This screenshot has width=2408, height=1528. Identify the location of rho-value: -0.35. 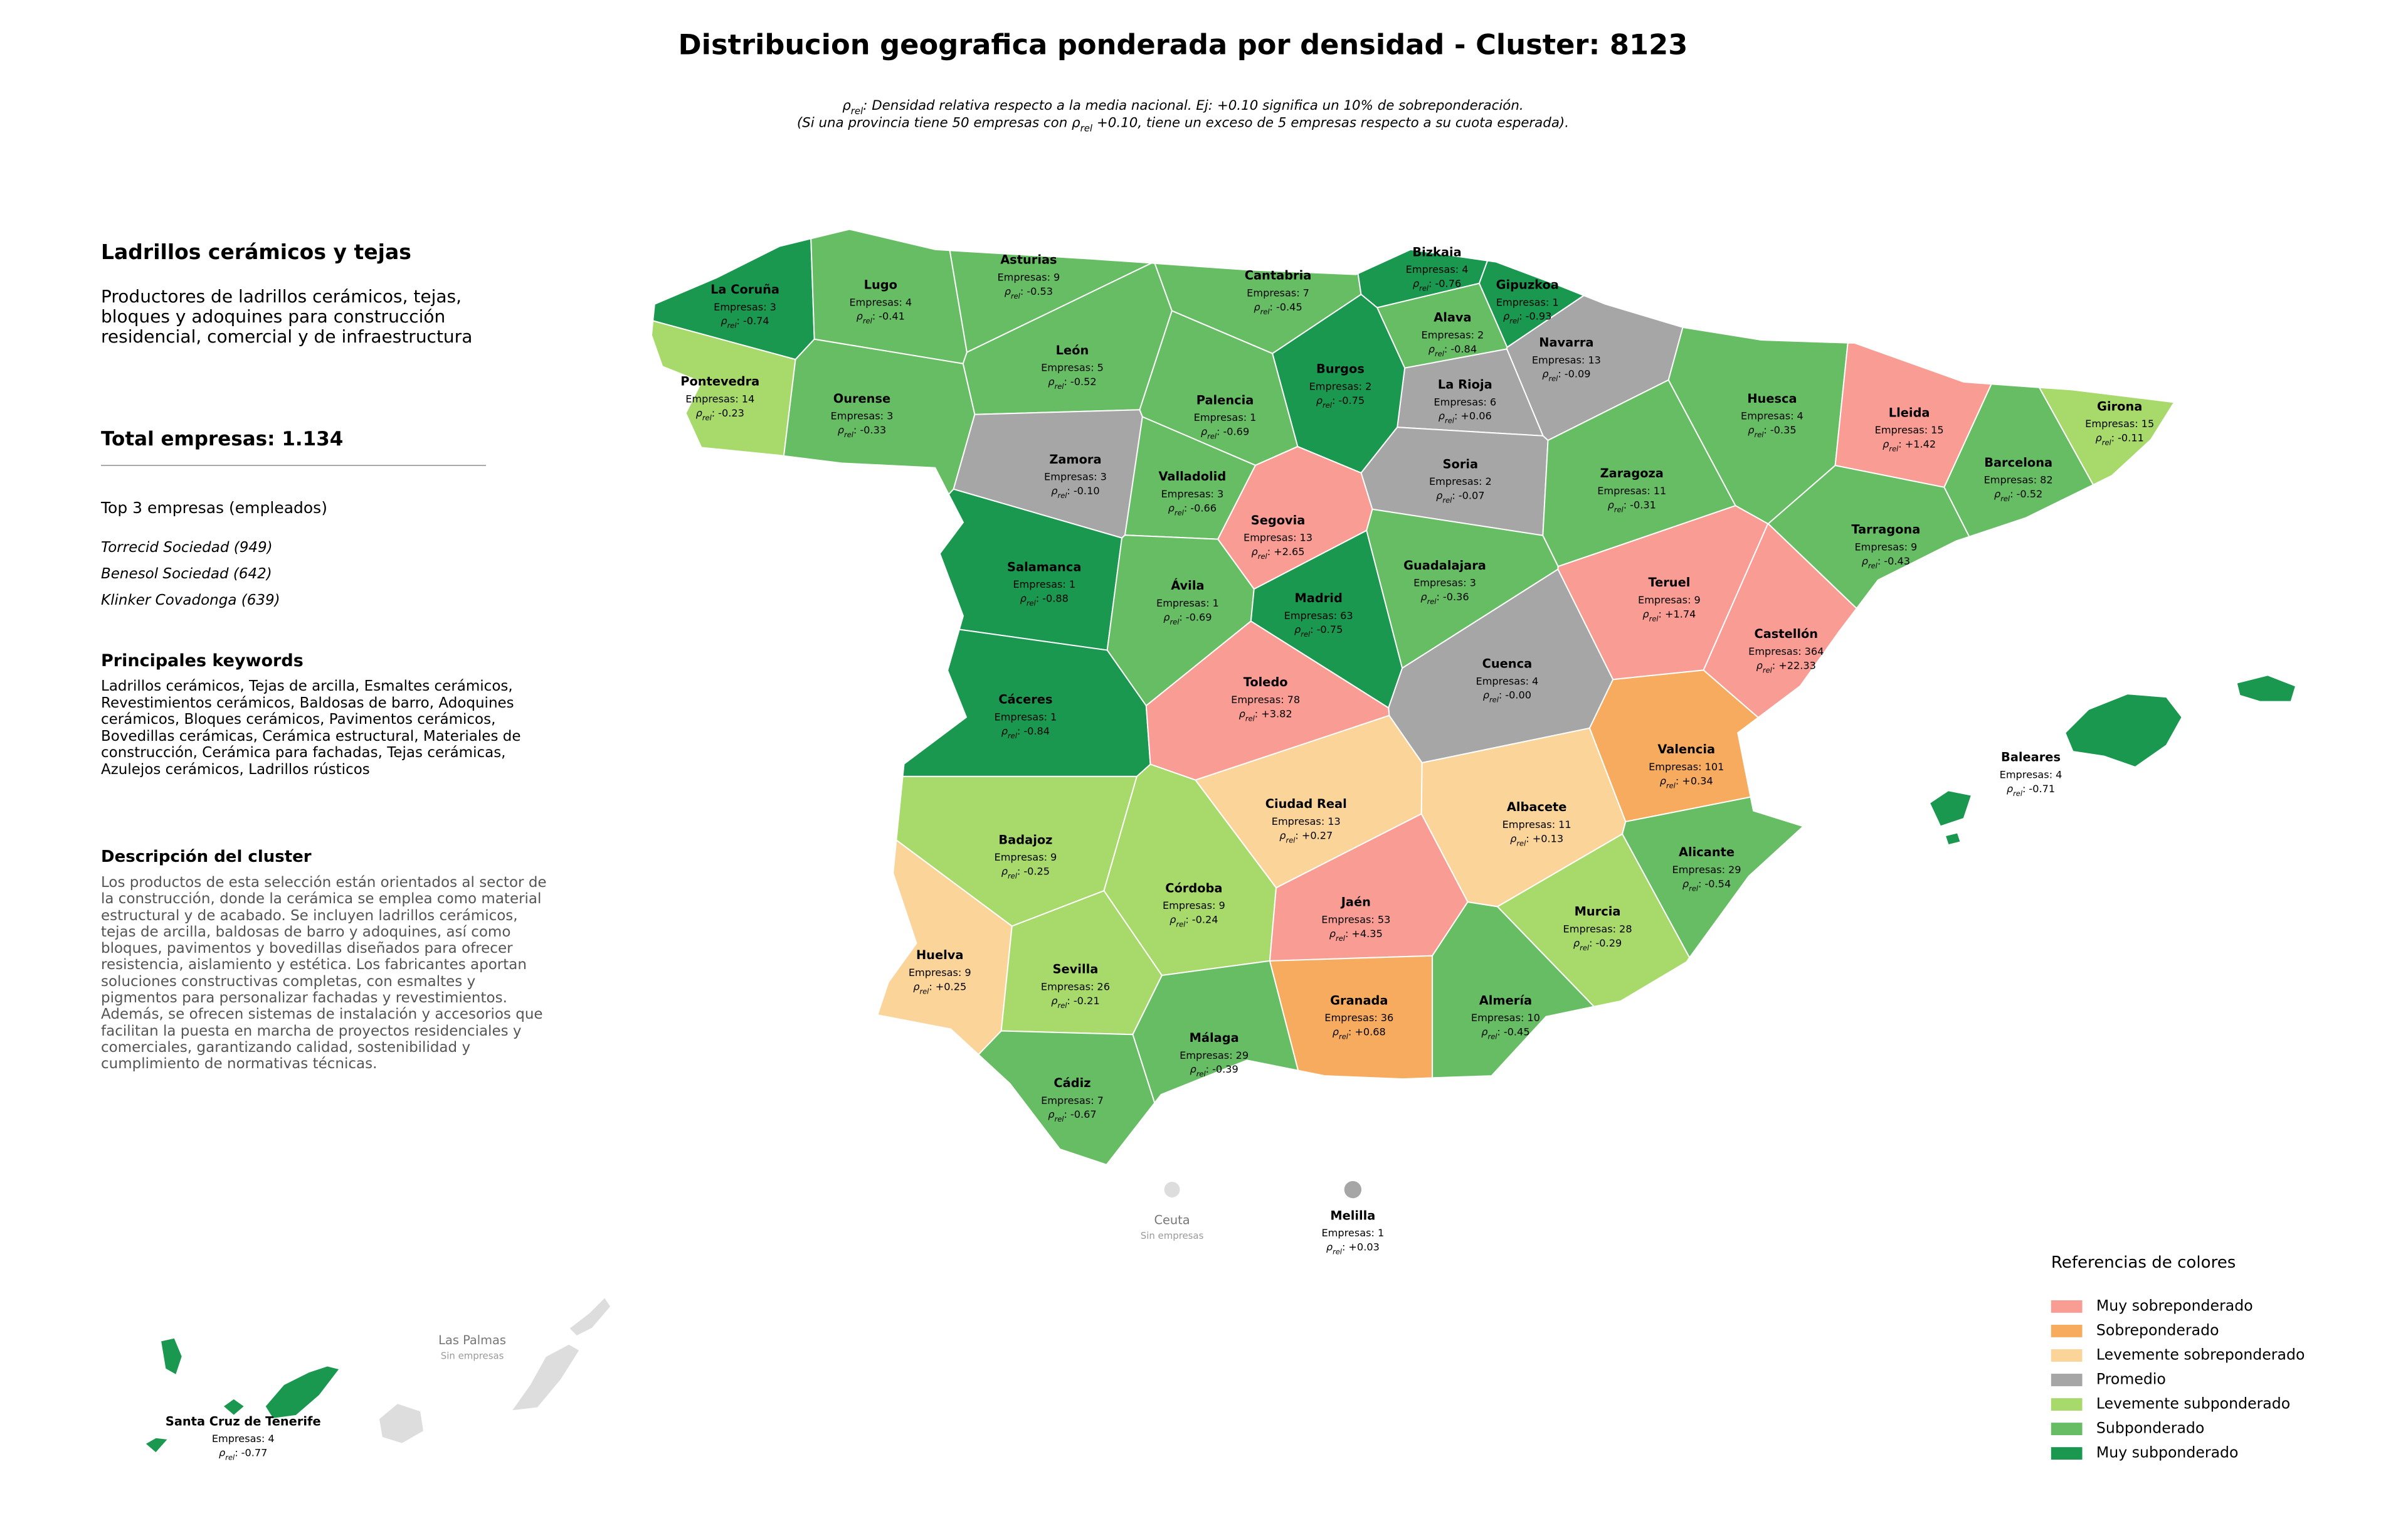
(1783, 430).